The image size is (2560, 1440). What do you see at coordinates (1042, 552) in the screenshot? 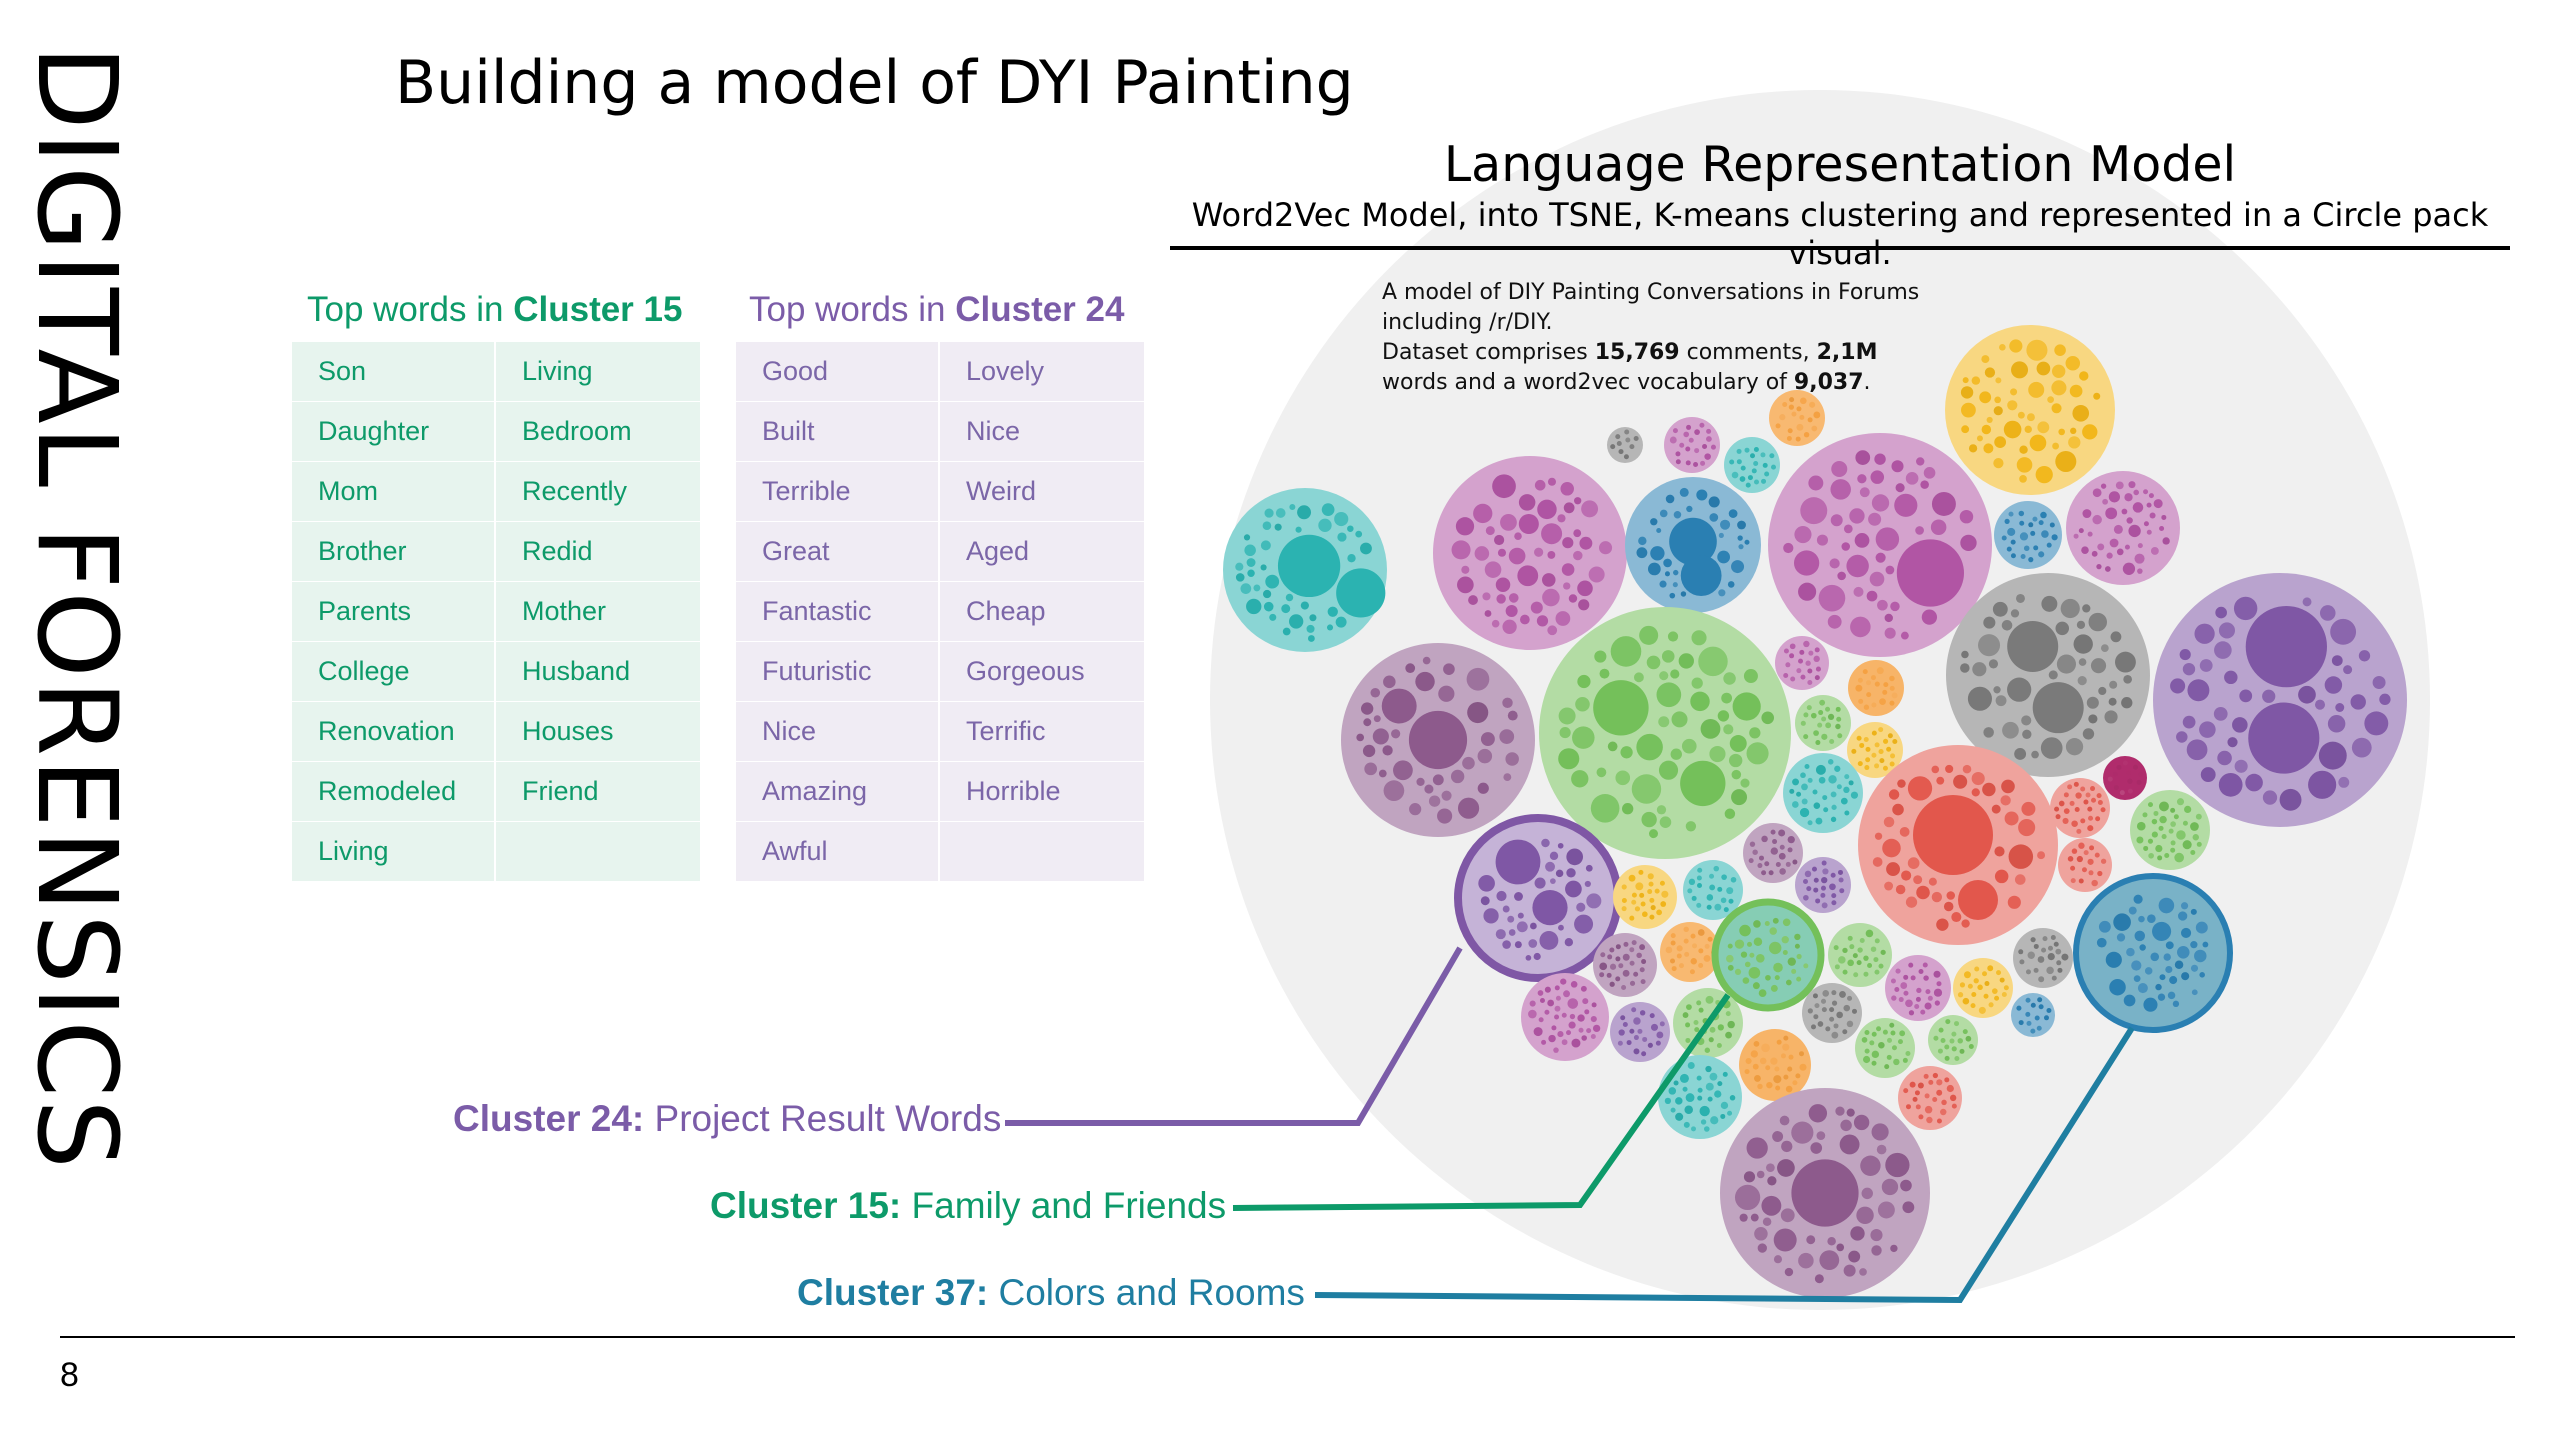
I see `word-cell: Aged` at bounding box center [1042, 552].